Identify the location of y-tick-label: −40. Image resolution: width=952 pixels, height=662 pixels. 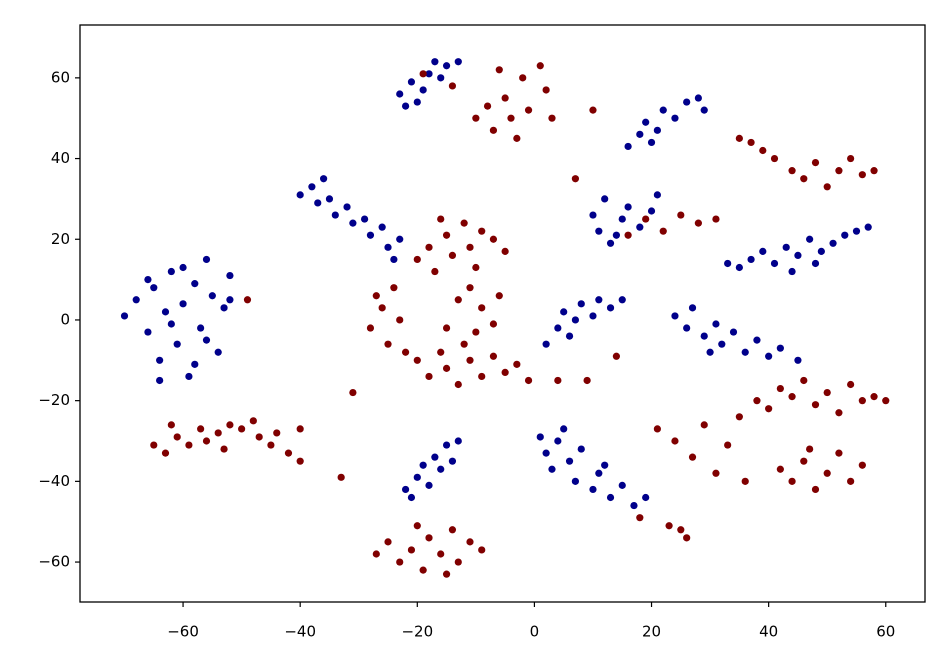
(54, 481).